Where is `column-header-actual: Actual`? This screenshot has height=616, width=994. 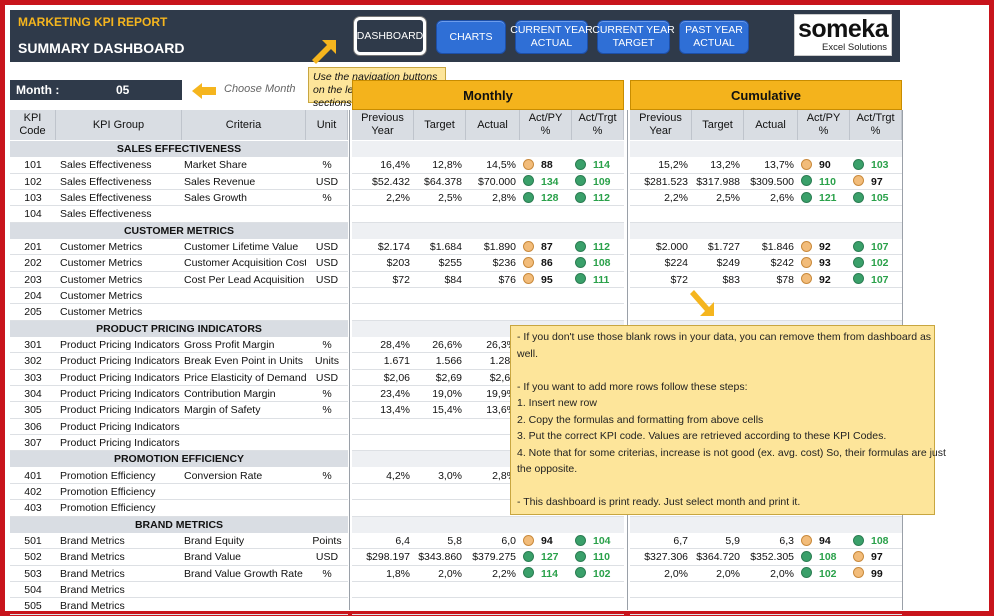
column-header-actual: Actual is located at coordinates (771, 125).